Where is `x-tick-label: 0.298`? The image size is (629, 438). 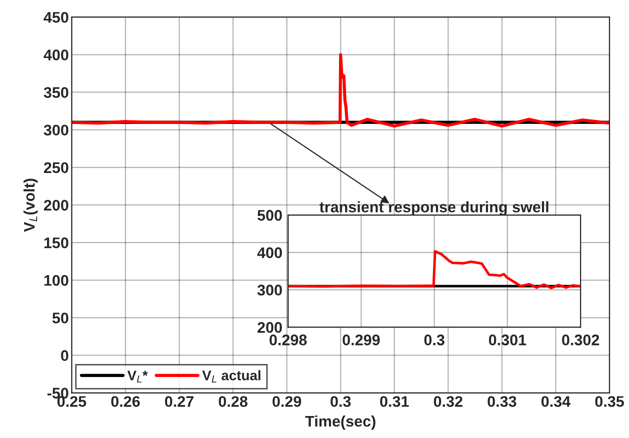
x-tick-label: 0.298 is located at coordinates (288, 340).